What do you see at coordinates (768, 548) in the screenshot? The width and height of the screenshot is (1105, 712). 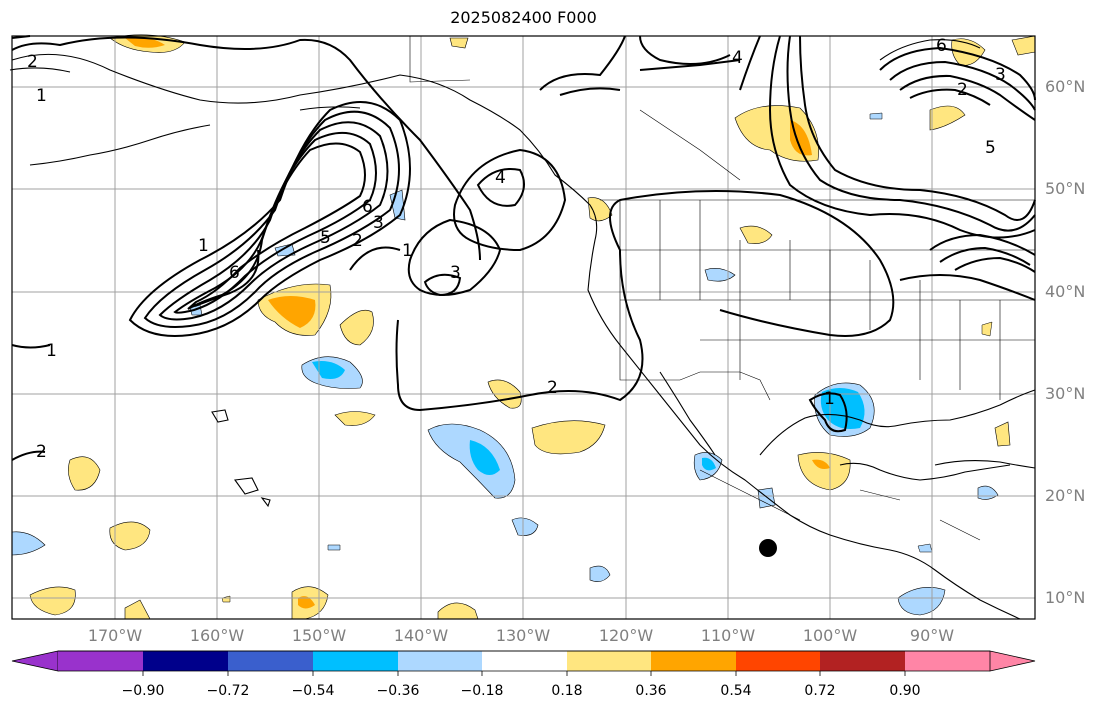 I see `storm-marker` at bounding box center [768, 548].